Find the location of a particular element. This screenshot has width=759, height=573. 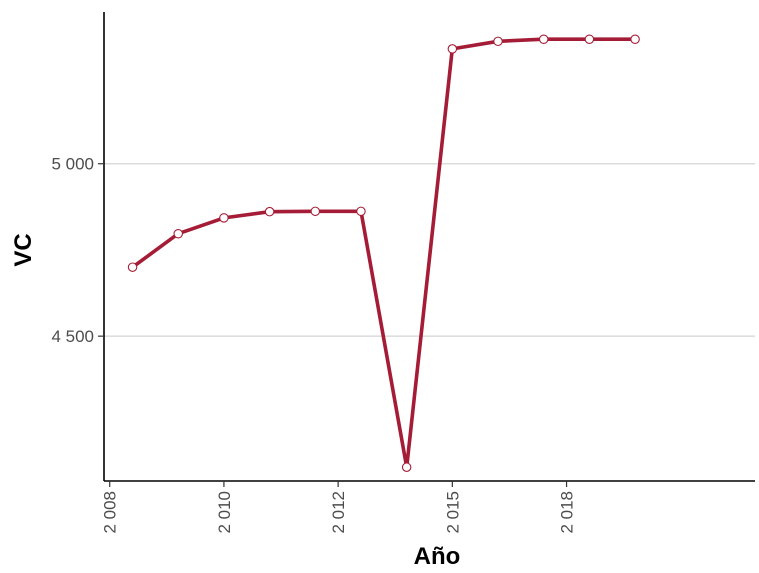

y-tick-label: 5 000 is located at coordinates (72, 164).